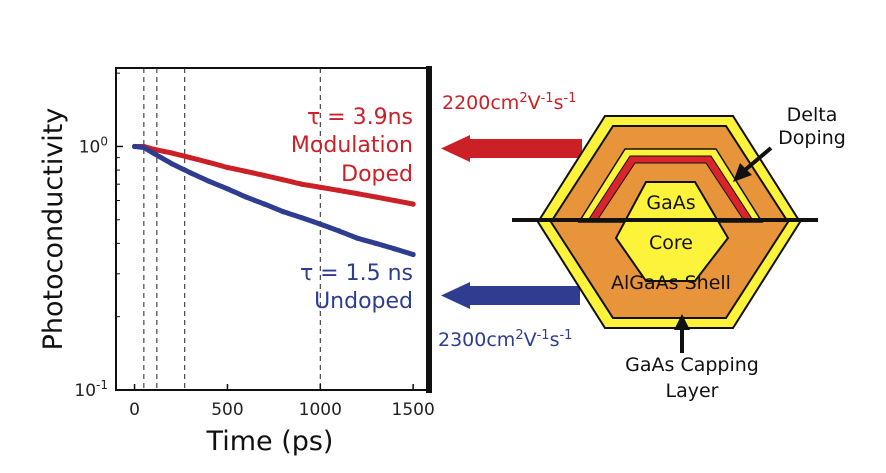 Image resolution: width=886 pixels, height=473 pixels. Describe the element at coordinates (670, 203) in the screenshot. I see `core-top-label: GaAs` at that location.